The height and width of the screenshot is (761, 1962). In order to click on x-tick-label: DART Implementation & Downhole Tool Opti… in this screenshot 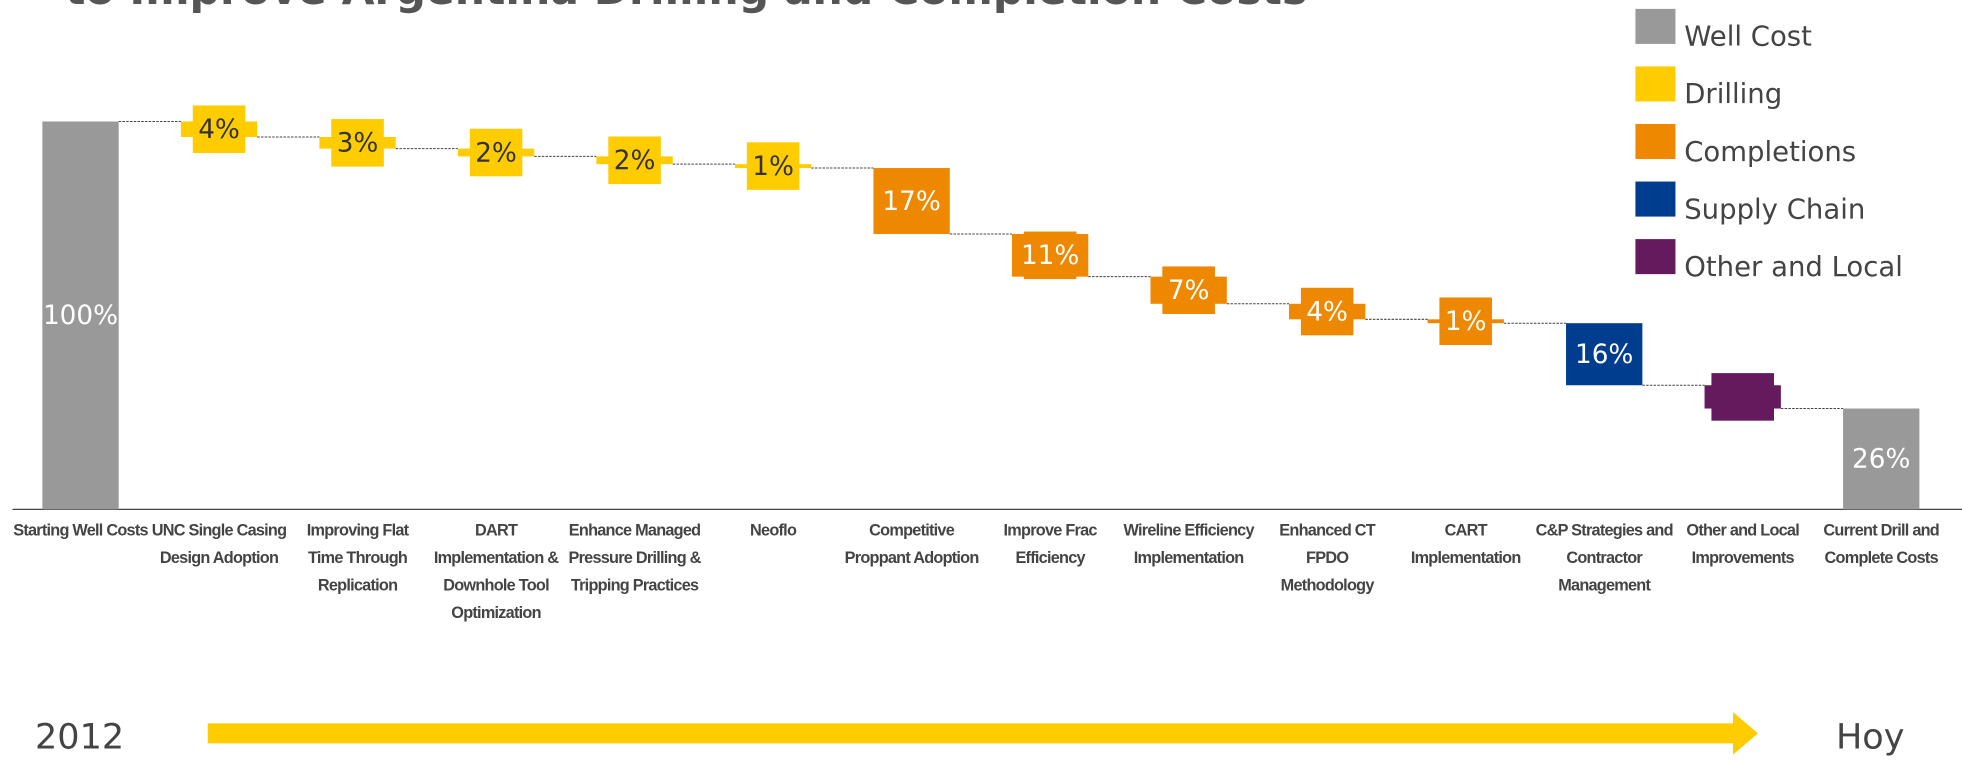, I will do `click(496, 571)`.